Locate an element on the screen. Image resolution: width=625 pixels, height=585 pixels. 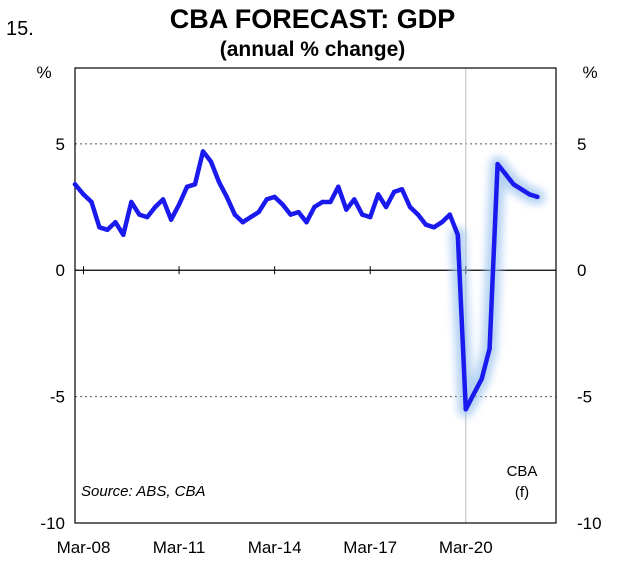
source-note: Source: ABS, CBA is located at coordinates (143, 491).